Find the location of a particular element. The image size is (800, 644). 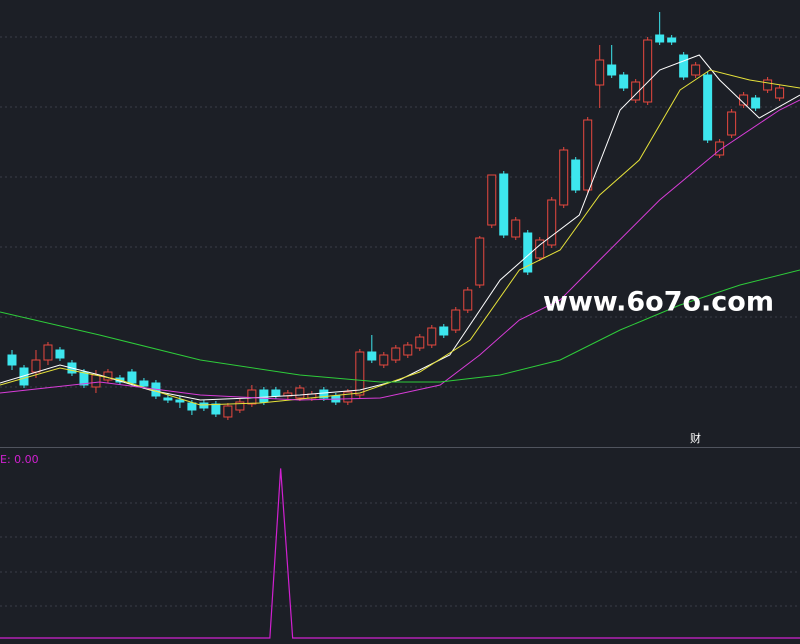

event-marker: 财 is located at coordinates (695, 438).